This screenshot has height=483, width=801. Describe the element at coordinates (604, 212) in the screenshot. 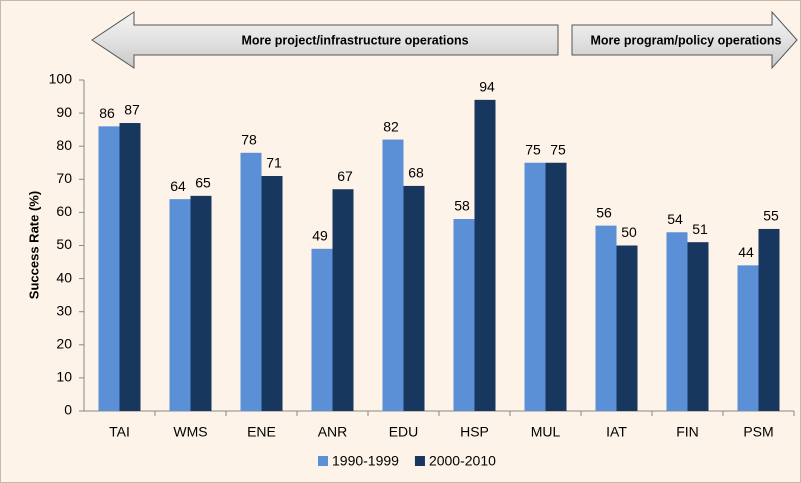

I see `data-label: 56` at that location.